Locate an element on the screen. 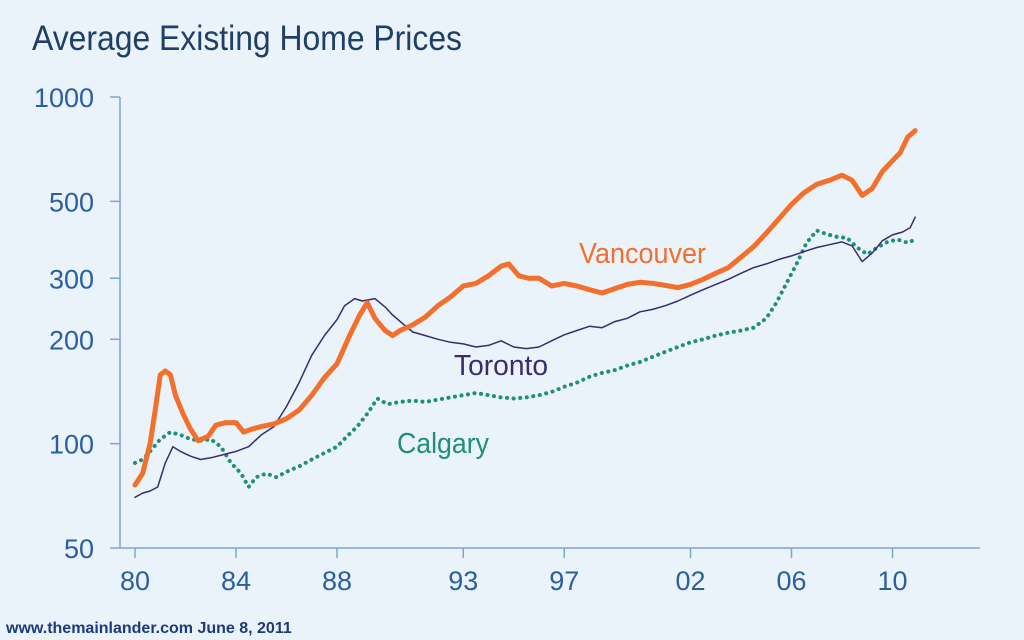  x-tick-label: 97 is located at coordinates (564, 581).